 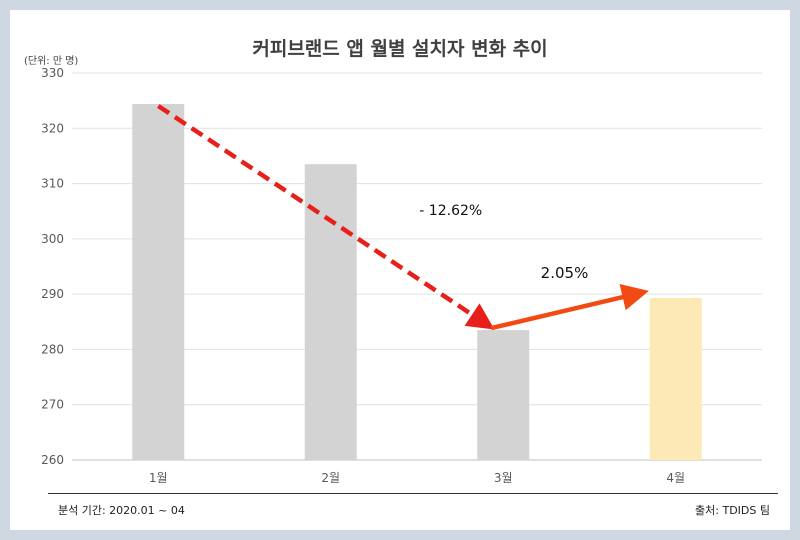 I want to click on unit-label: (단위: 만 명), so click(x=51, y=61).